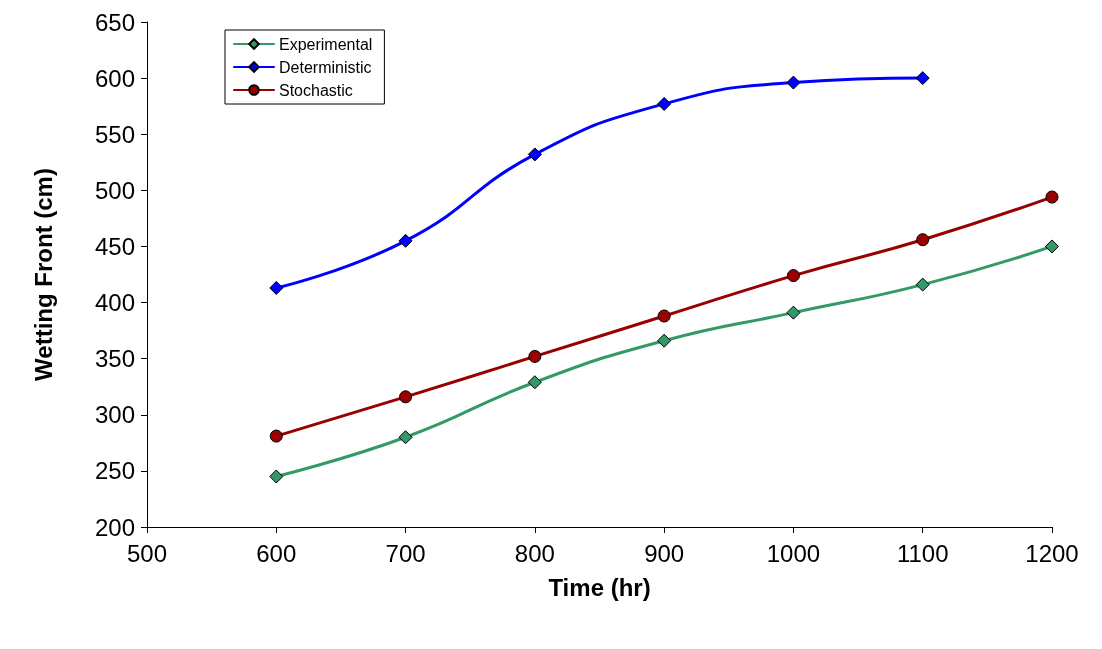 Image resolution: width=1102 pixels, height=649 pixels. What do you see at coordinates (599, 587) in the screenshot?
I see `x-axis-title: Time (hr)` at bounding box center [599, 587].